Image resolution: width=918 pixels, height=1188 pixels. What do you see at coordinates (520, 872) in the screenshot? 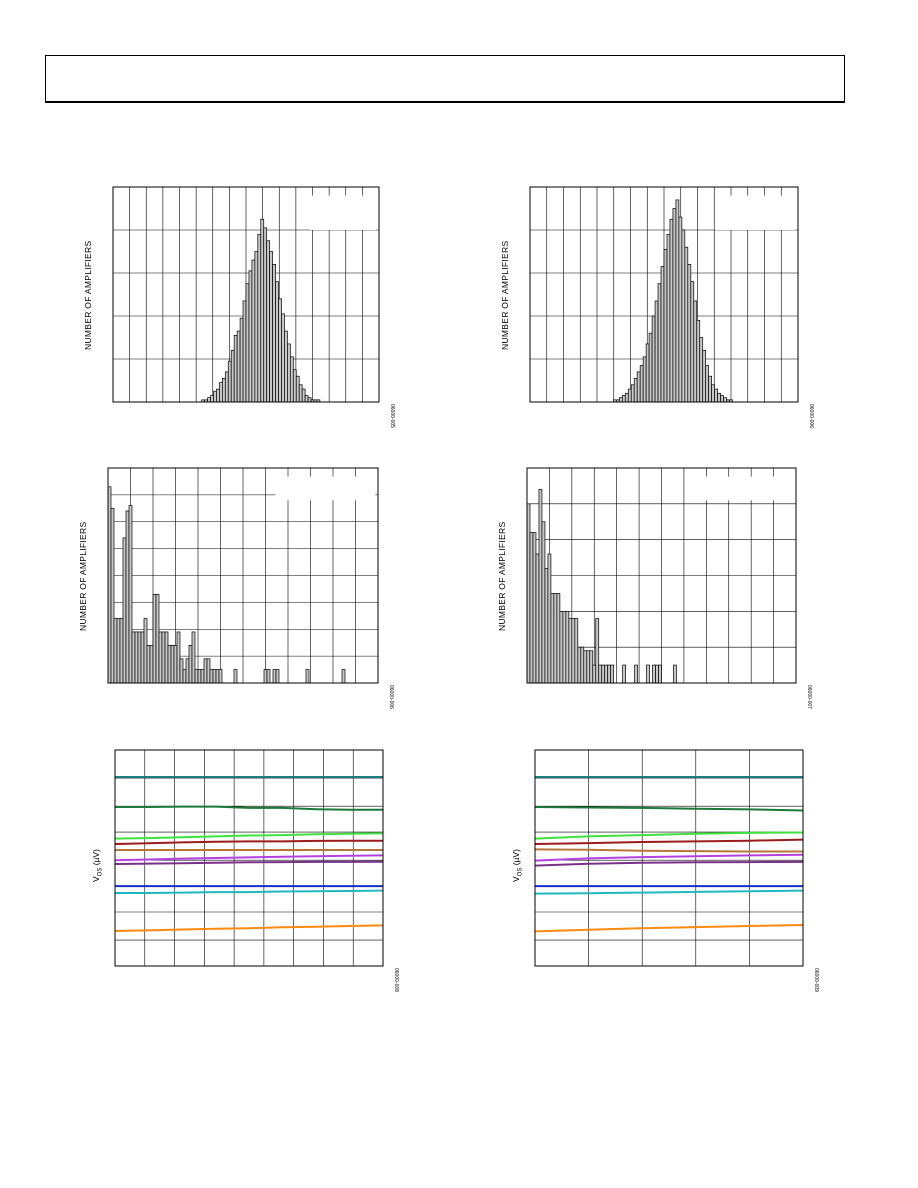
I see `y-axis-subscript: OS` at bounding box center [520, 872].